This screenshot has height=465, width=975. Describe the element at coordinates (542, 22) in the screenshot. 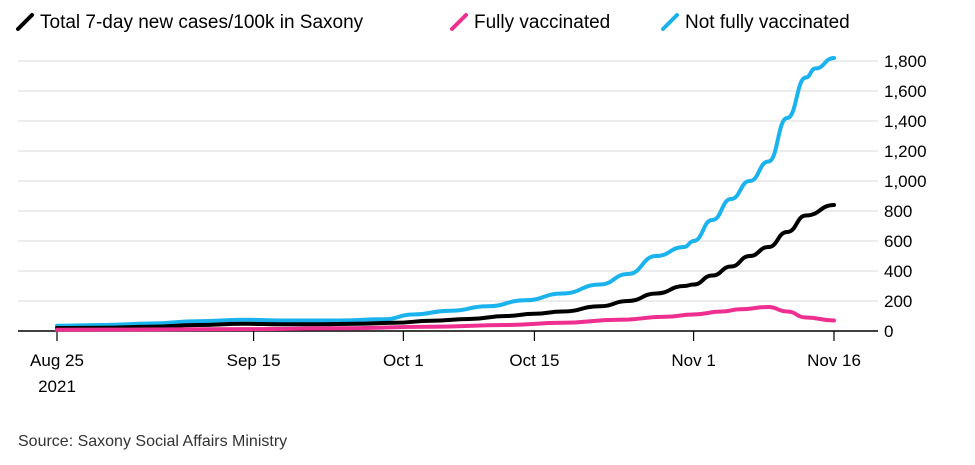

I see `legend-label: Fully vaccinated` at that location.